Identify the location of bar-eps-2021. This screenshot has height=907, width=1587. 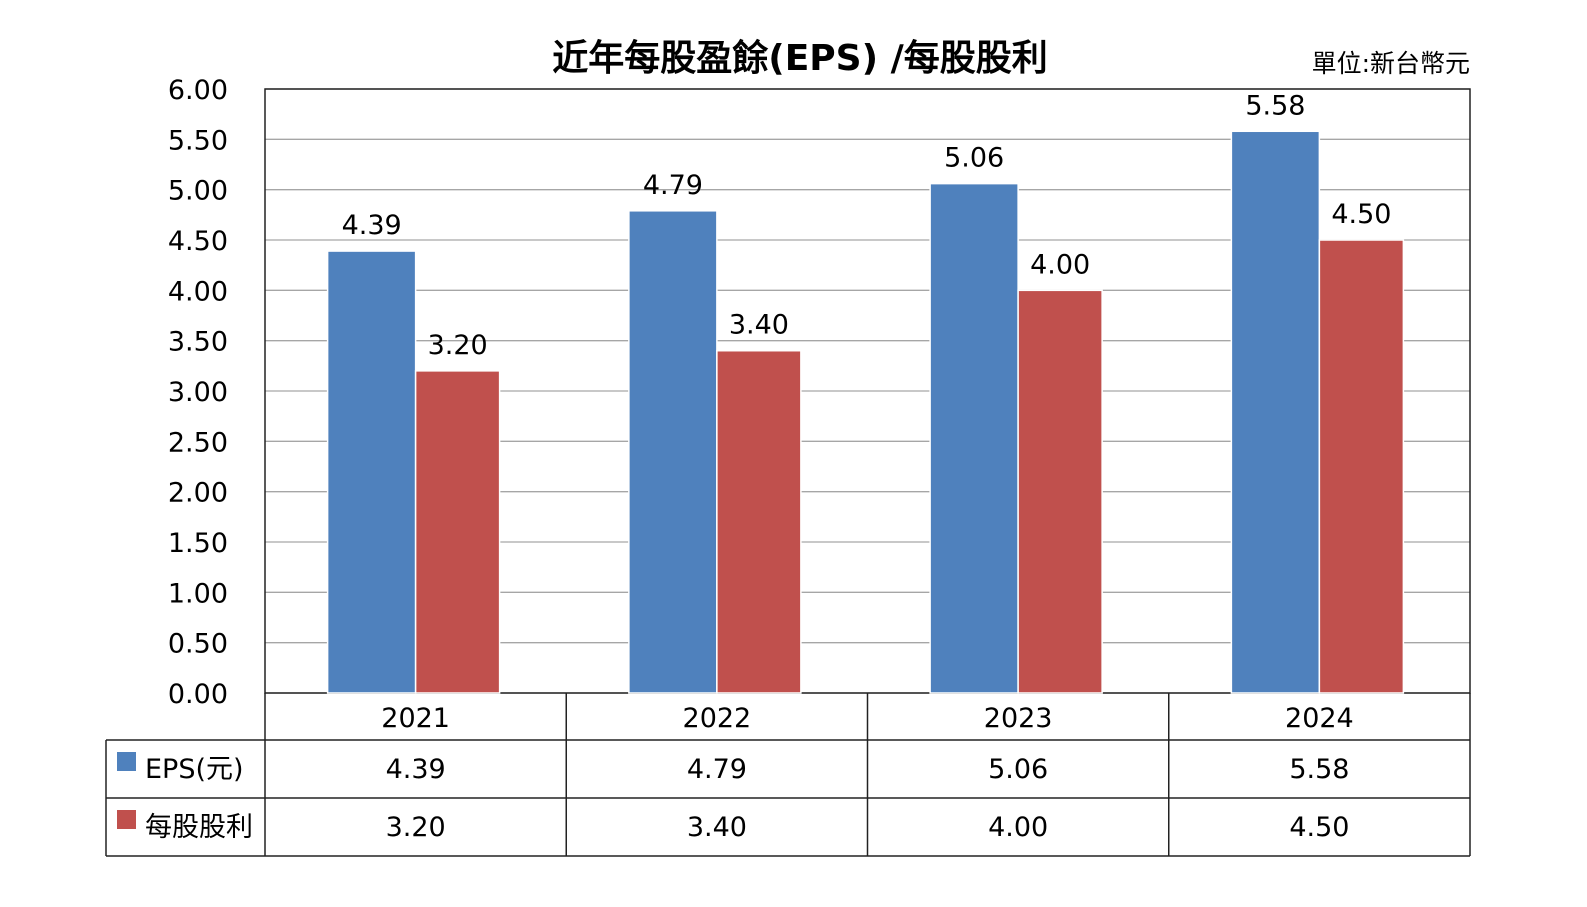
(371, 472).